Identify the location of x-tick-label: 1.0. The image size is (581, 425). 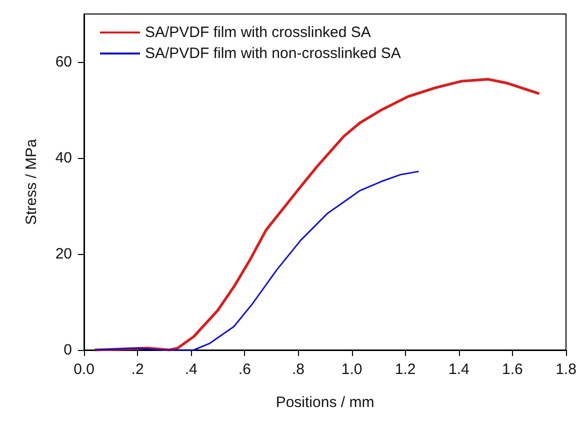
(351, 369).